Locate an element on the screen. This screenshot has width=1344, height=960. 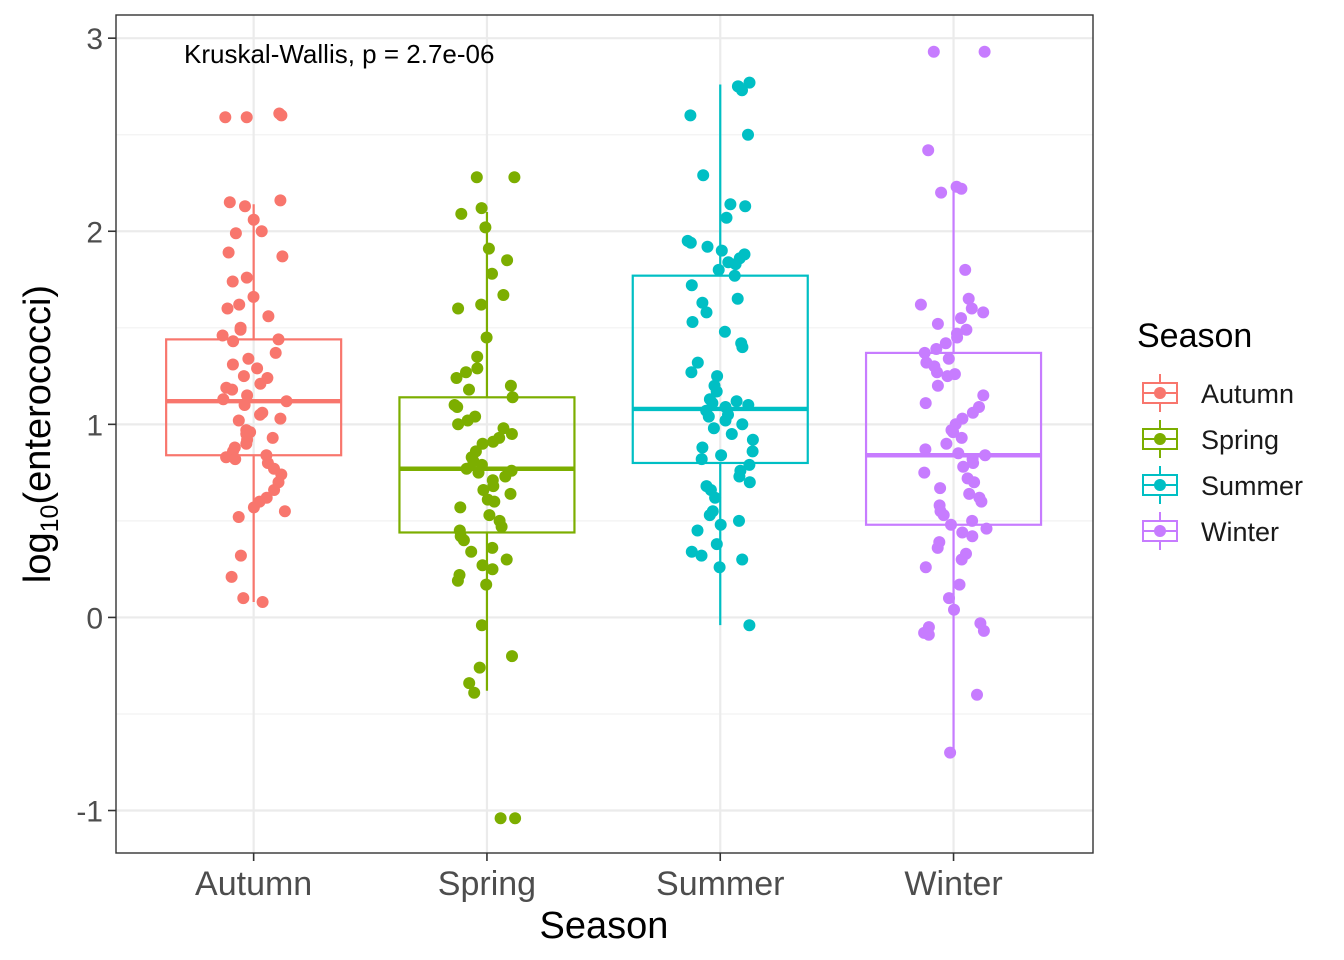
legend-title: Season is located at coordinates (1194, 336).